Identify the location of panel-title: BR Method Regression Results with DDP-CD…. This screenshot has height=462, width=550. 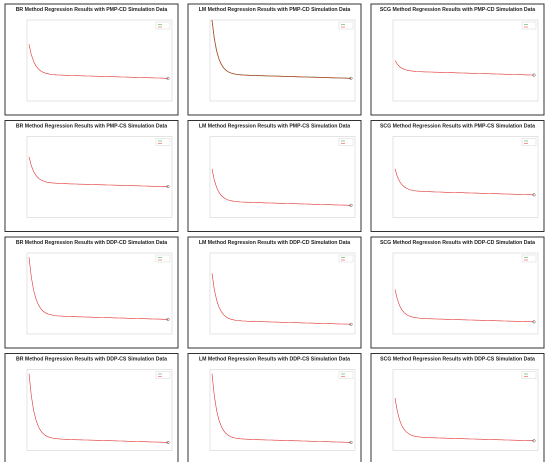
(91, 243).